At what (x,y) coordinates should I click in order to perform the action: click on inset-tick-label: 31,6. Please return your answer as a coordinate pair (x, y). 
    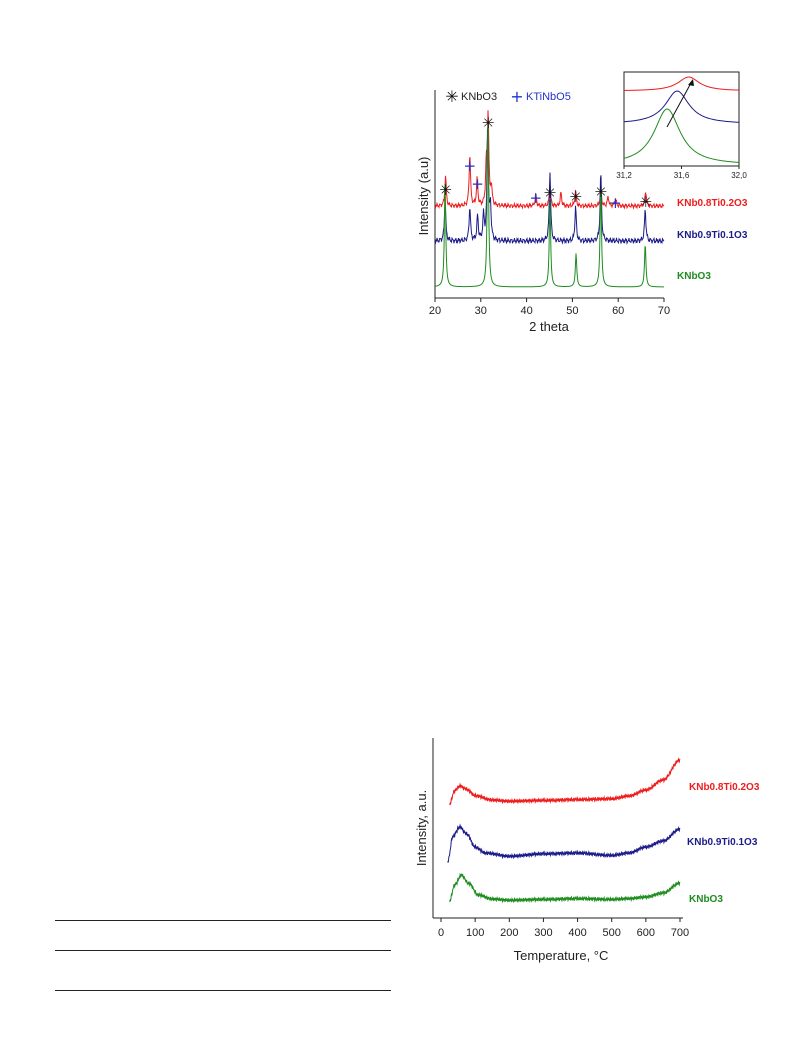
    Looking at the image, I should click on (682, 175).